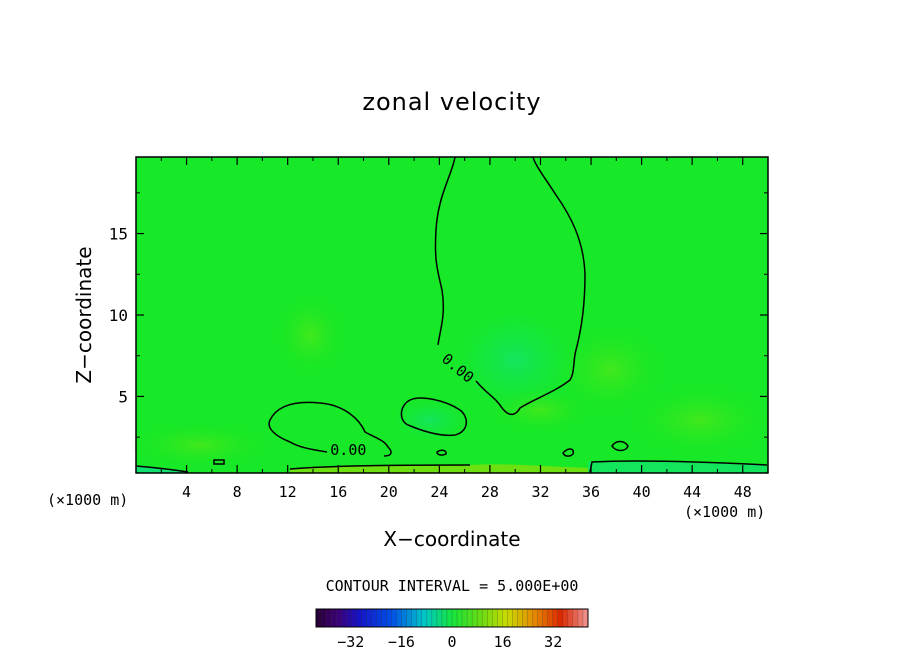 The width and height of the screenshot is (904, 654). I want to click on colorbar-tick-label: −16, so click(401, 642).